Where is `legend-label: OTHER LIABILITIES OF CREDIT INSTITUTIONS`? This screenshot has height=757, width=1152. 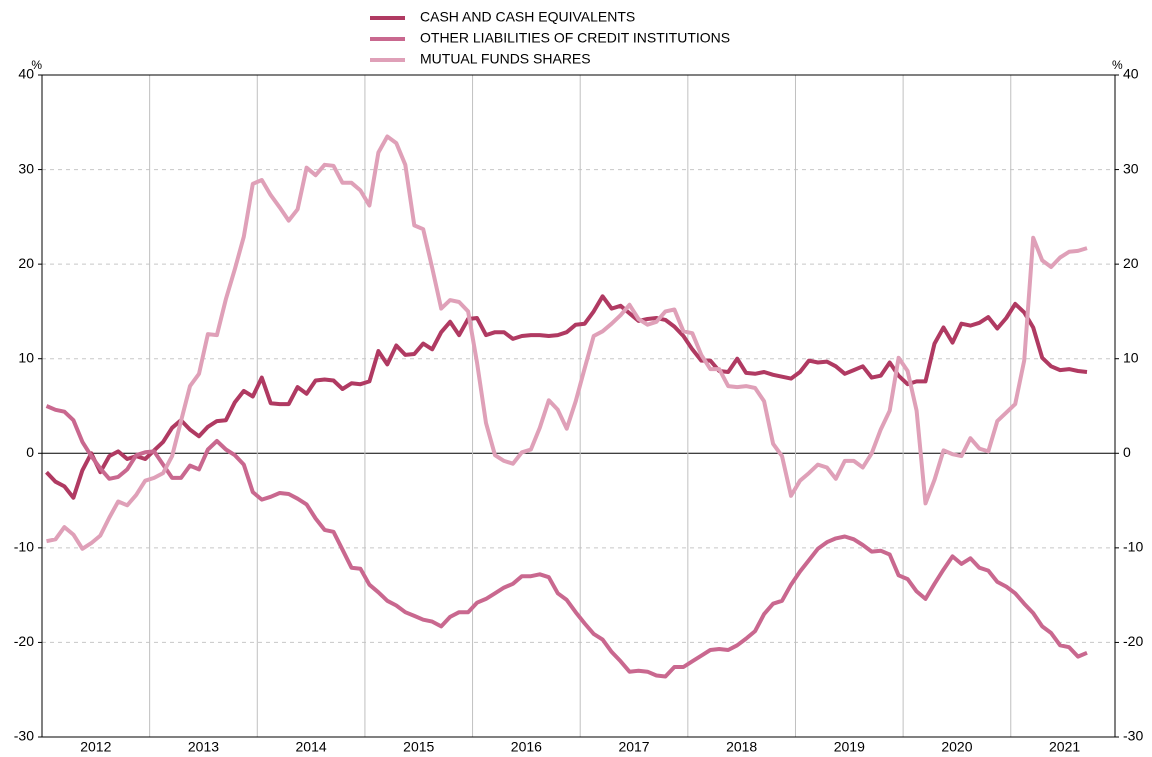 legend-label: OTHER LIABILITIES OF CREDIT INSTITUTIONS is located at coordinates (575, 38).